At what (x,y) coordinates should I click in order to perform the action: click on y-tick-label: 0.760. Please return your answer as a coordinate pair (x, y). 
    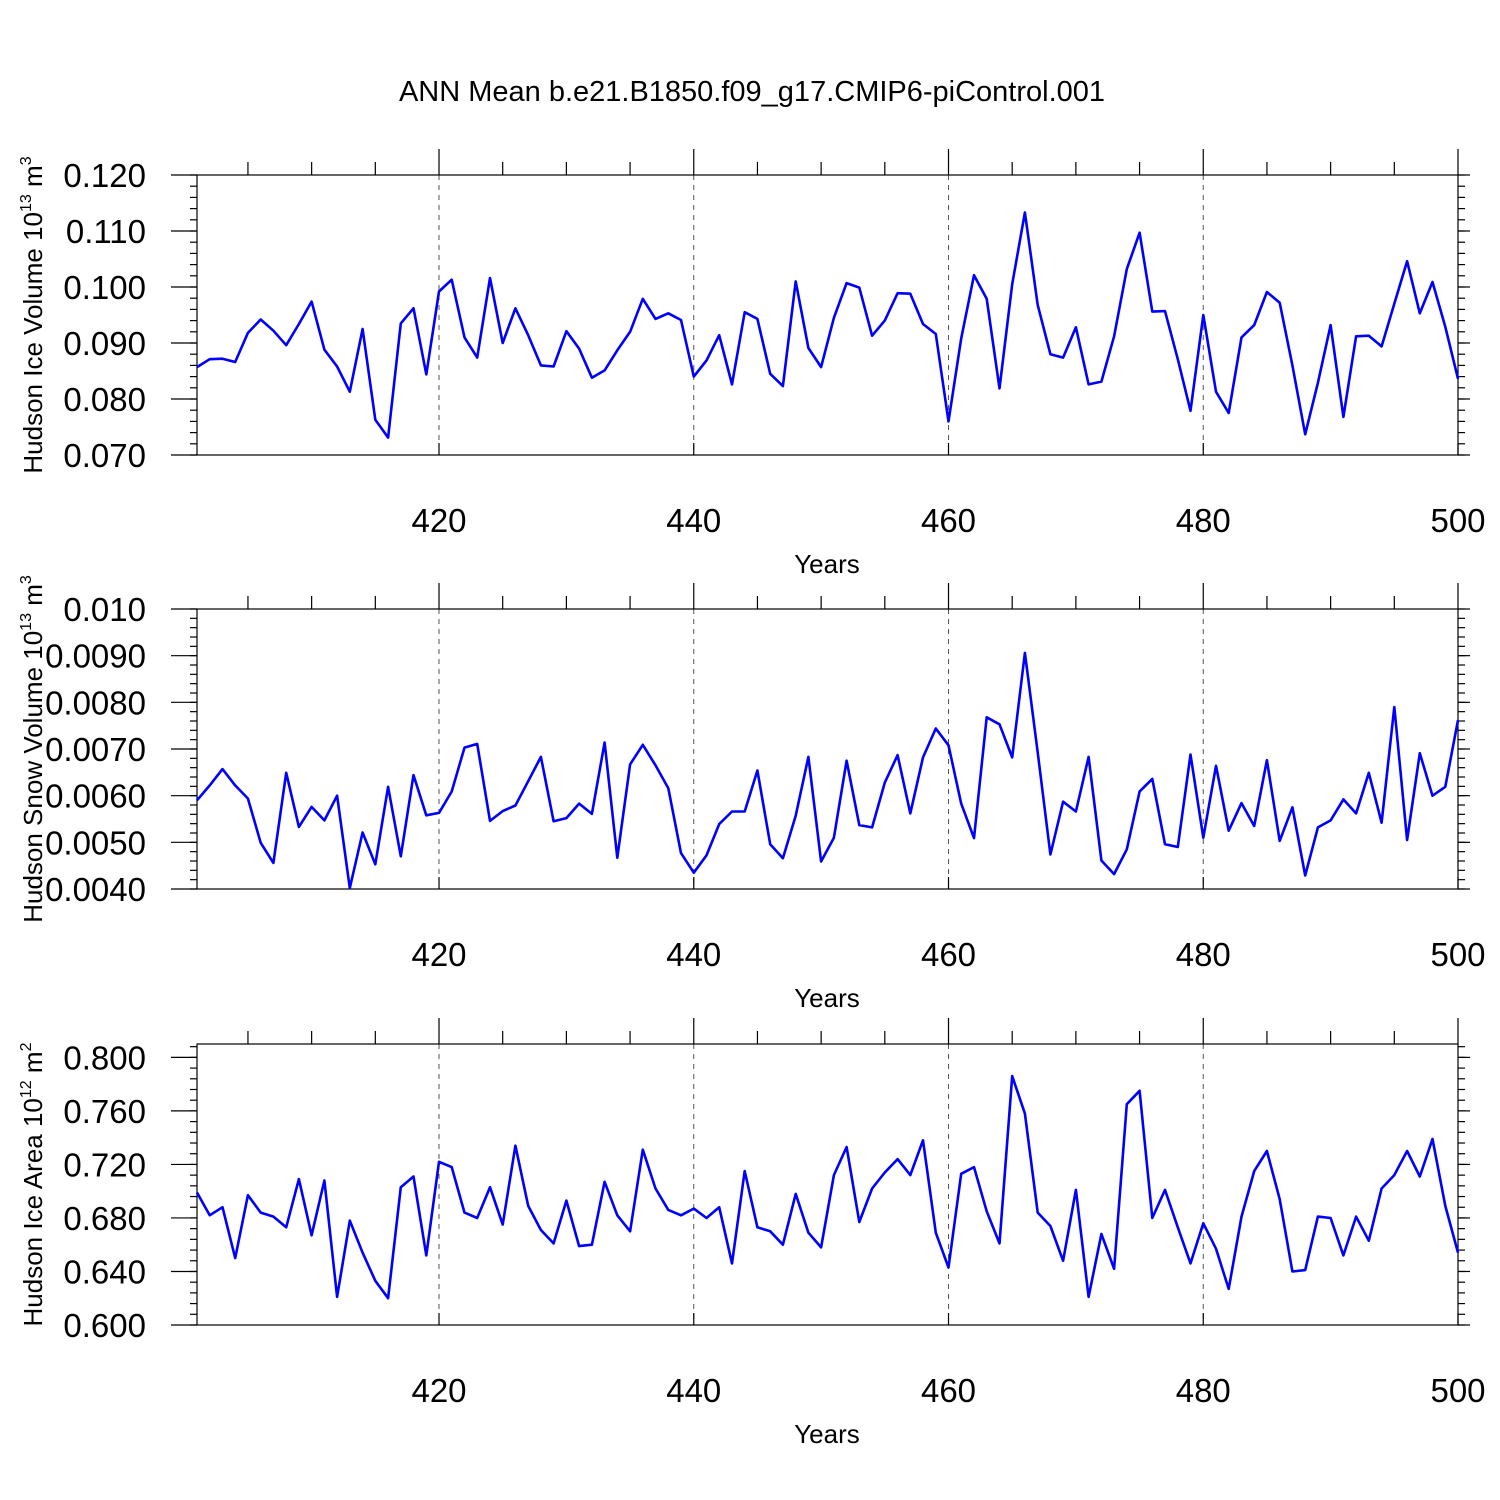
    Looking at the image, I should click on (104, 1111).